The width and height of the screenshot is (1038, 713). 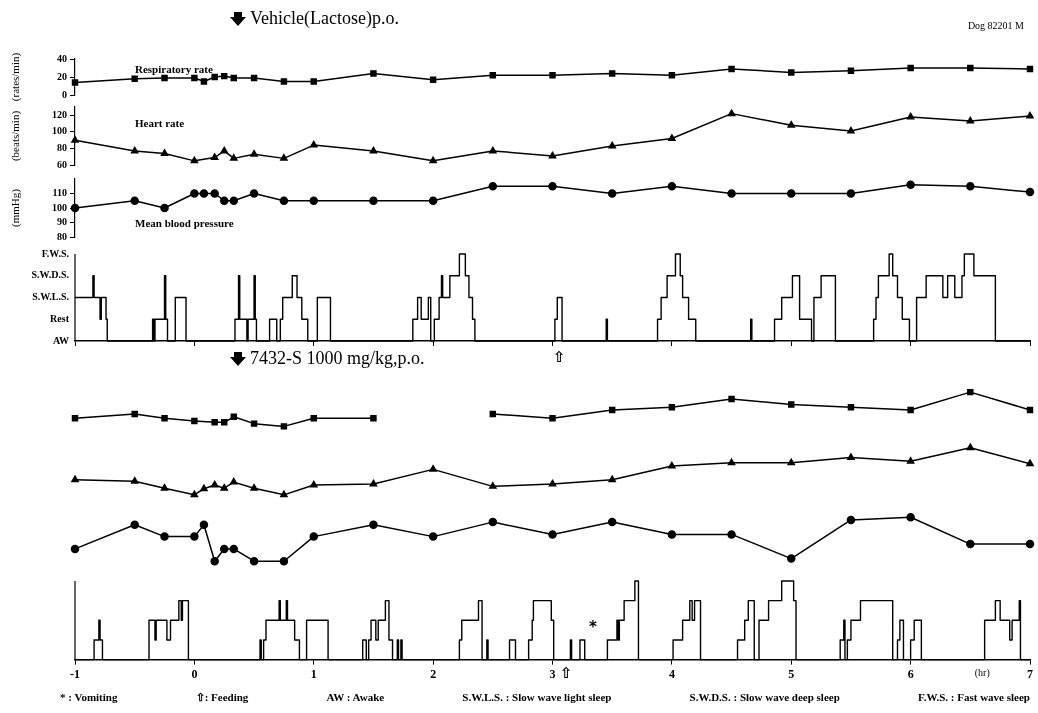 What do you see at coordinates (50, 275) in the screenshot?
I see `text: S.W.D.S.` at bounding box center [50, 275].